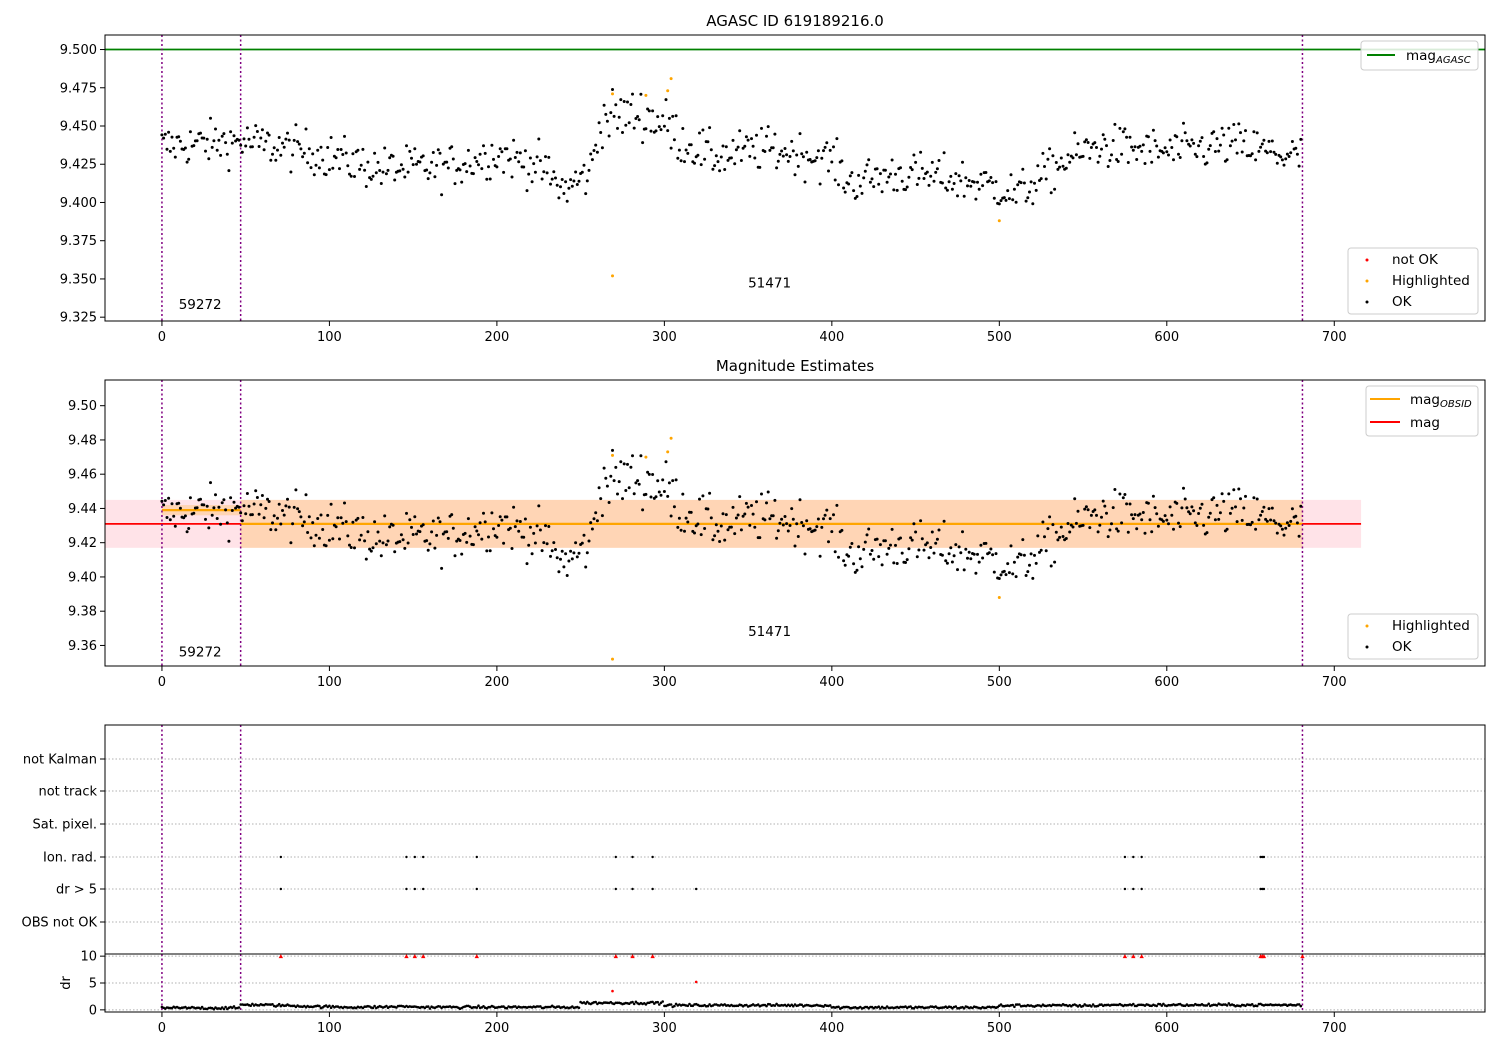 The width and height of the screenshot is (1500, 1054). Describe the element at coordinates (696, 982) in the screenshot. I see `dr-outlier-point` at that location.